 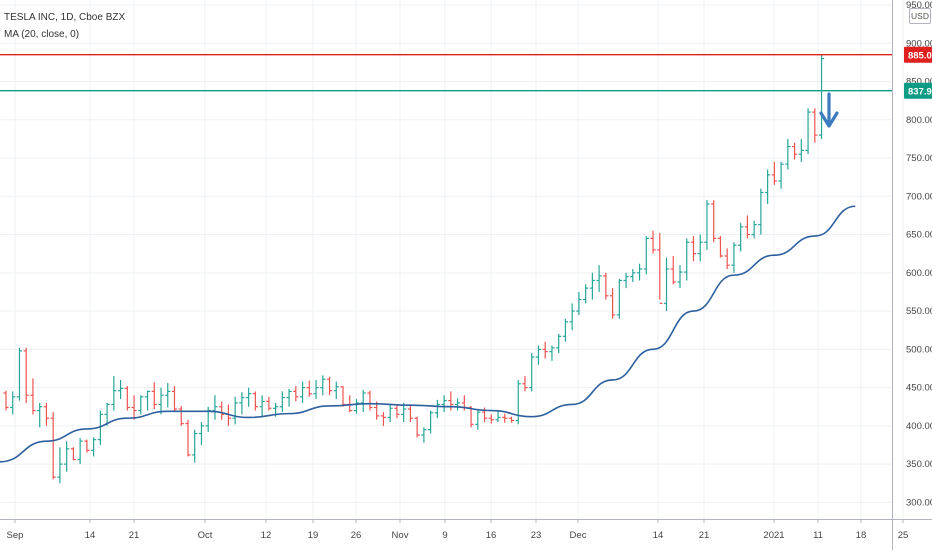 What do you see at coordinates (829, 110) in the screenshot?
I see `down-arrow-icon` at bounding box center [829, 110].